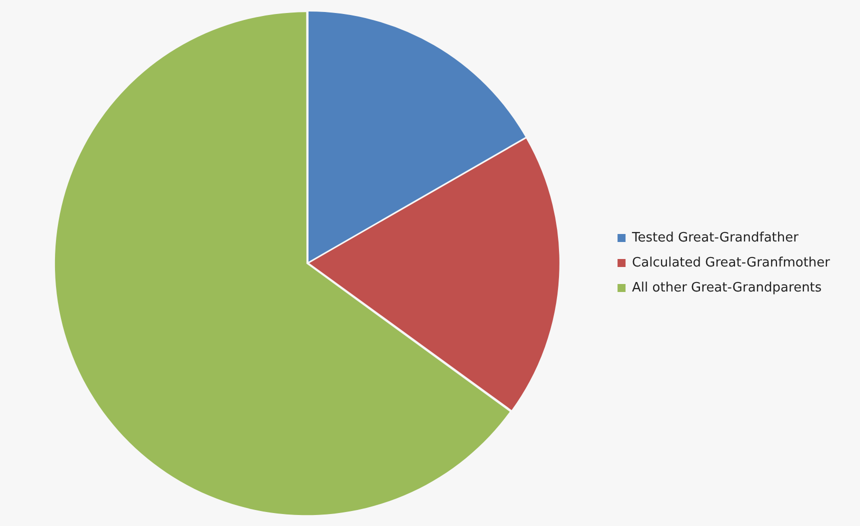 Image resolution: width=860 pixels, height=526 pixels. What do you see at coordinates (731, 262) in the screenshot?
I see `legend-label: Calculated Great-Granfmother` at bounding box center [731, 262].